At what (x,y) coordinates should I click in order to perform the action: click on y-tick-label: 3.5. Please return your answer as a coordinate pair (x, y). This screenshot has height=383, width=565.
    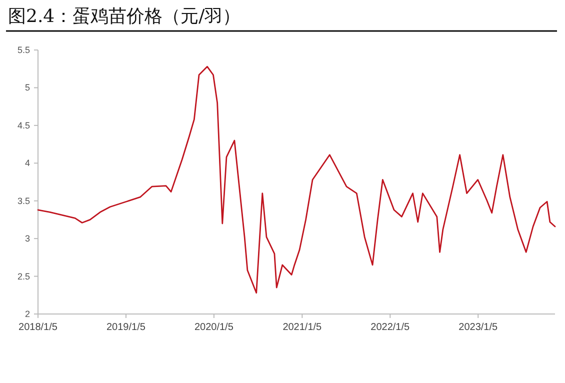
    Looking at the image, I should click on (23, 201).